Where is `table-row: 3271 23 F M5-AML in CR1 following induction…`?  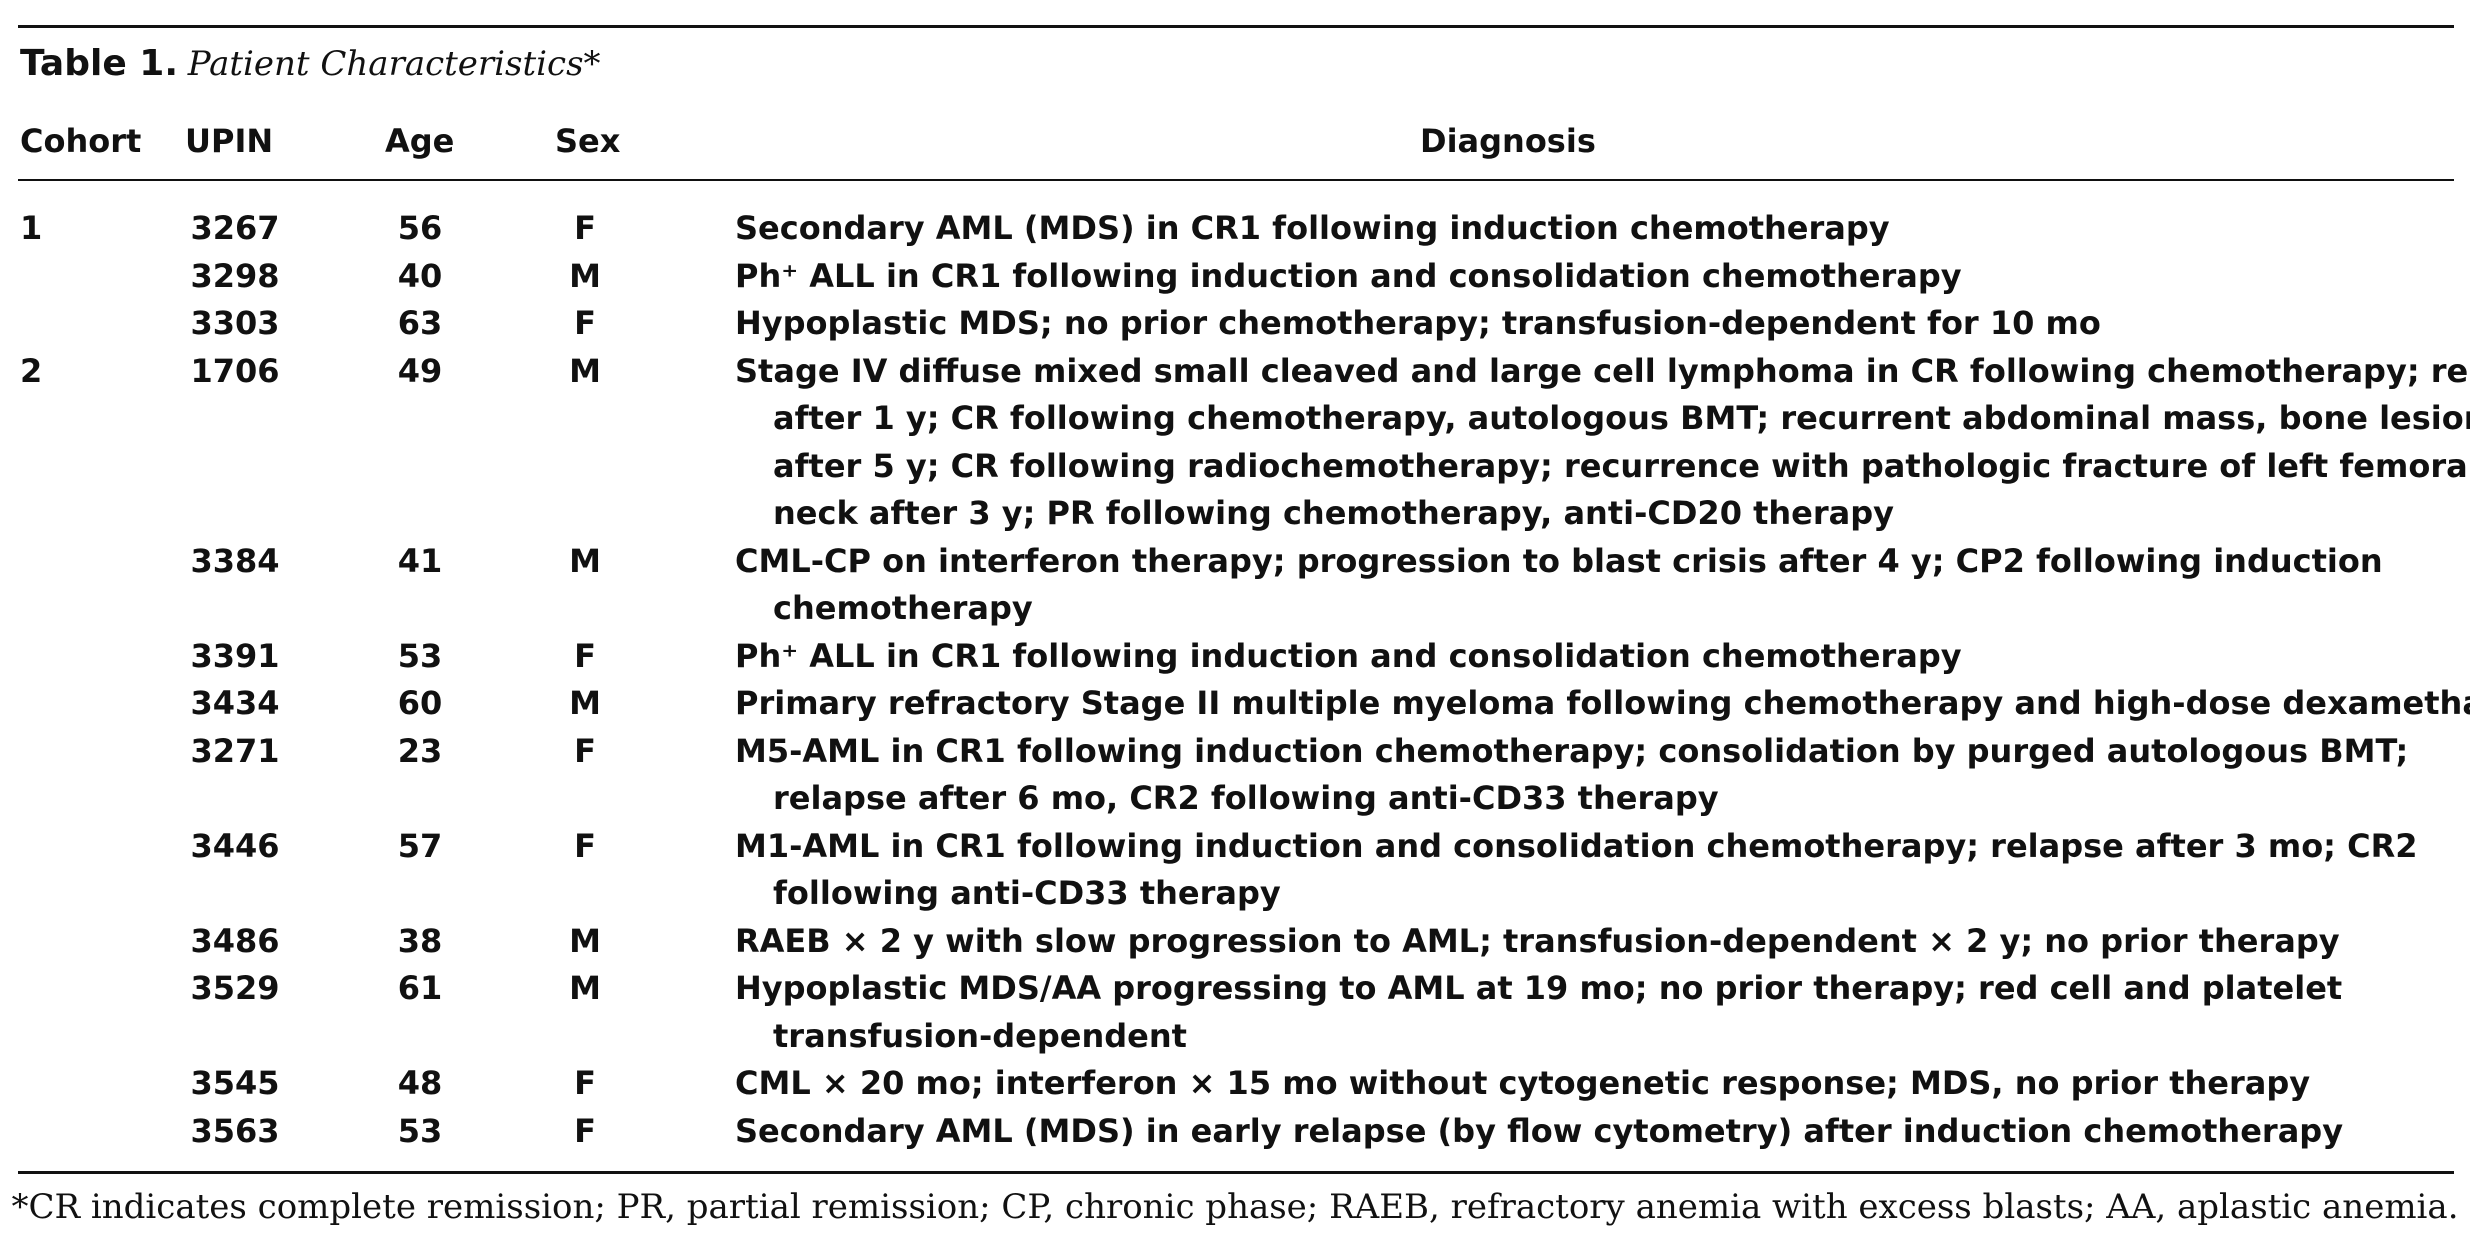 table-row: 3271 23 F M5-AML in CR1 following induction… is located at coordinates (1235, 775).